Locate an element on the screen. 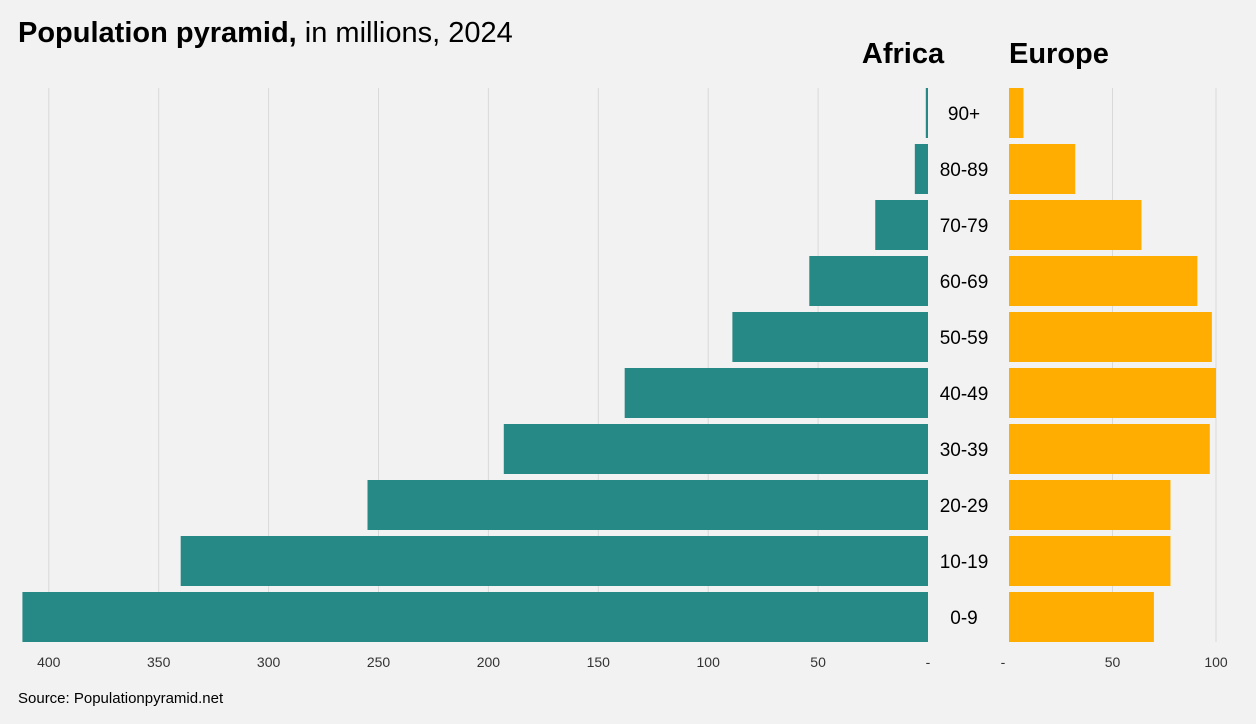  chart-title-bold: Population pyramid, is located at coordinates (157, 33).